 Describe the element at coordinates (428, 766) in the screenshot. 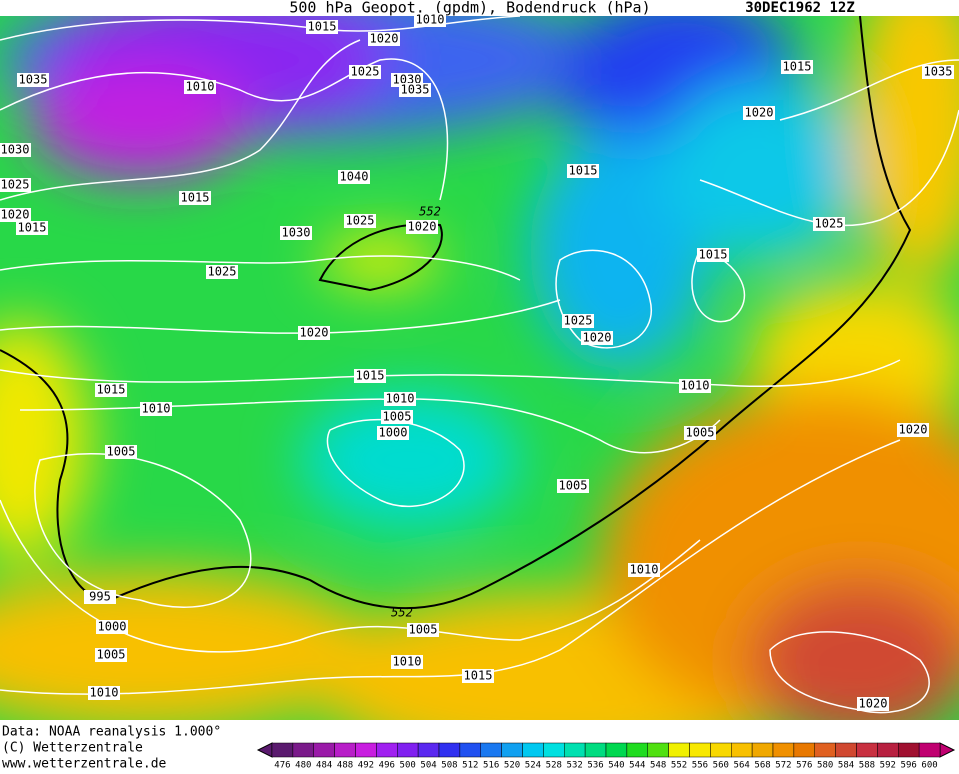

I see `colorbar-label: 504` at that location.